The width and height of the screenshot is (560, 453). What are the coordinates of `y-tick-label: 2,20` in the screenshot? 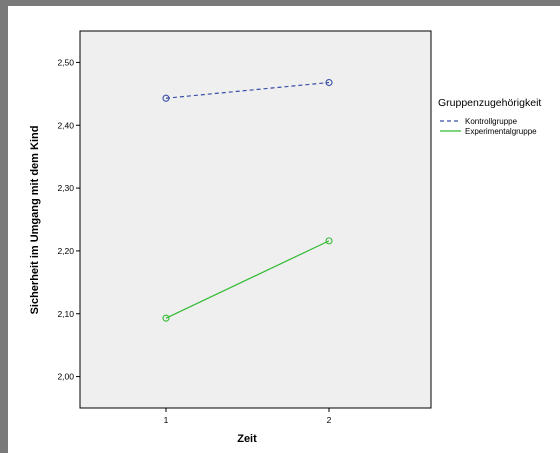 It's located at (65, 251).